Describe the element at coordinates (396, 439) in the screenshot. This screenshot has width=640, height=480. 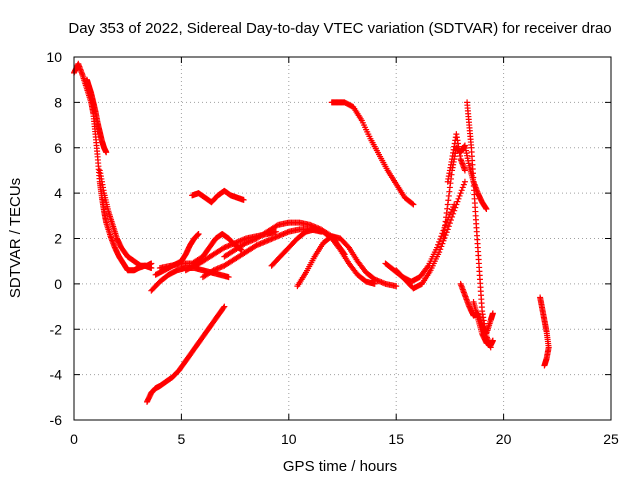
I see `x-tick-label: 15` at that location.